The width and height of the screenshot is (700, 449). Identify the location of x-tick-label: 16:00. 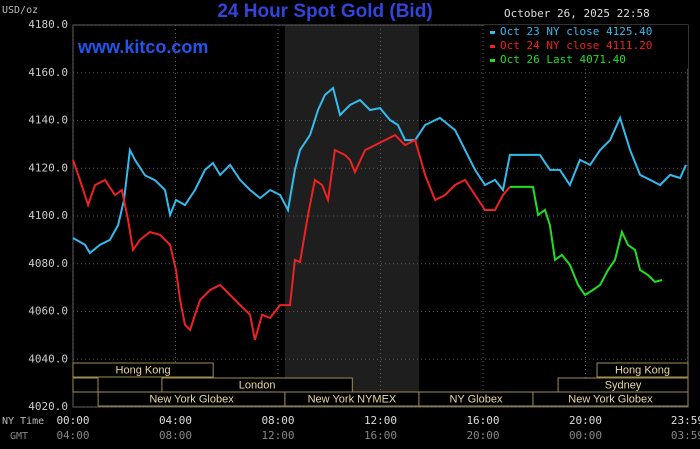
(482, 420).